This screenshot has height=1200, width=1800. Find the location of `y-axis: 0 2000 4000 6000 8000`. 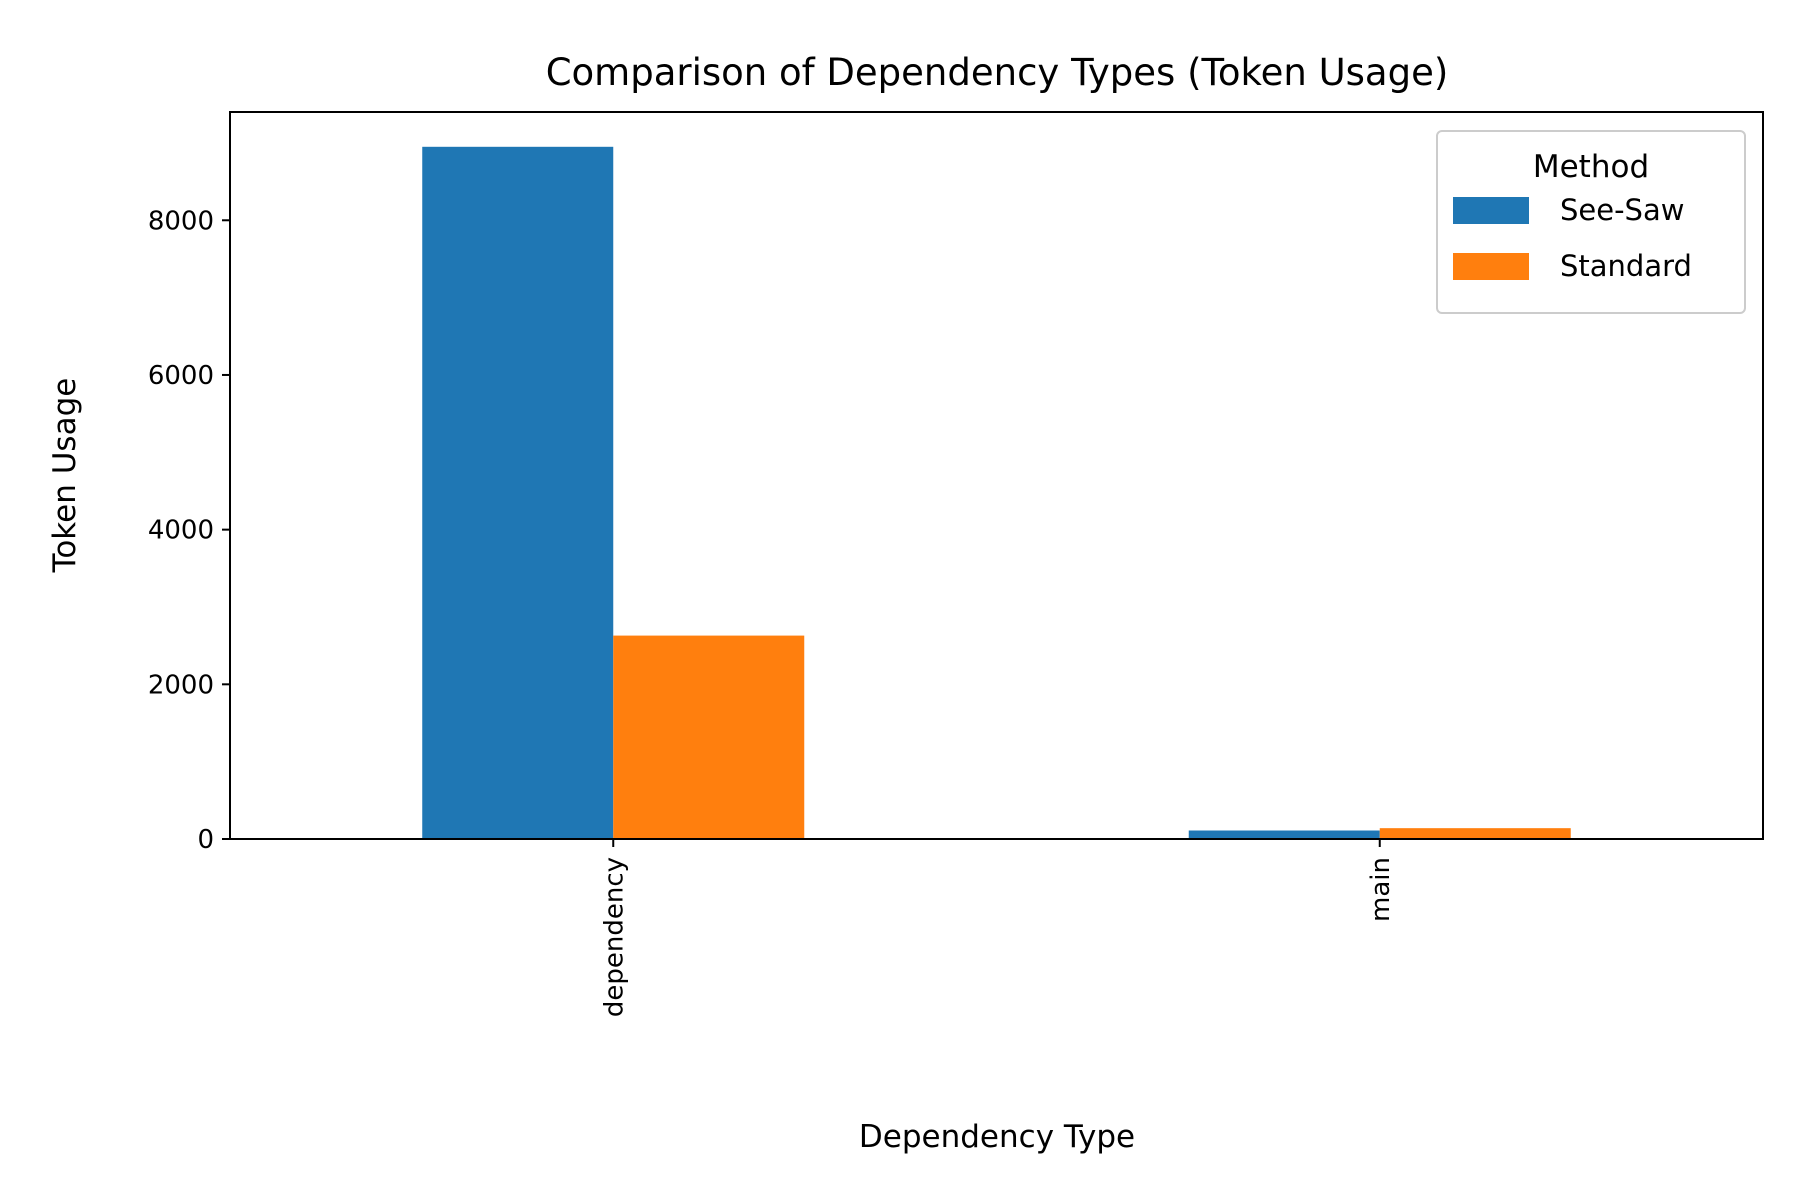

y-axis: 0 2000 4000 6000 8000 is located at coordinates (189, 530).